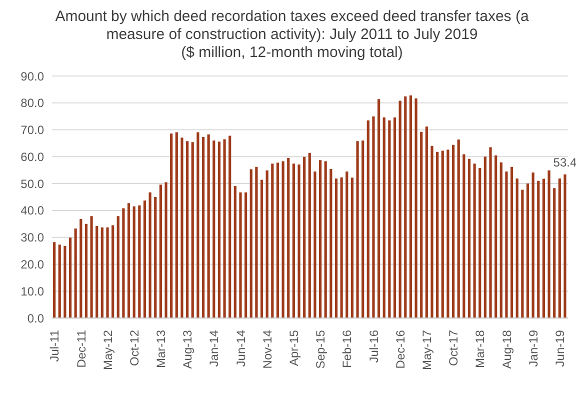  Describe the element at coordinates (373, 346) in the screenshot. I see `x-tick-label: Jul-16` at that location.